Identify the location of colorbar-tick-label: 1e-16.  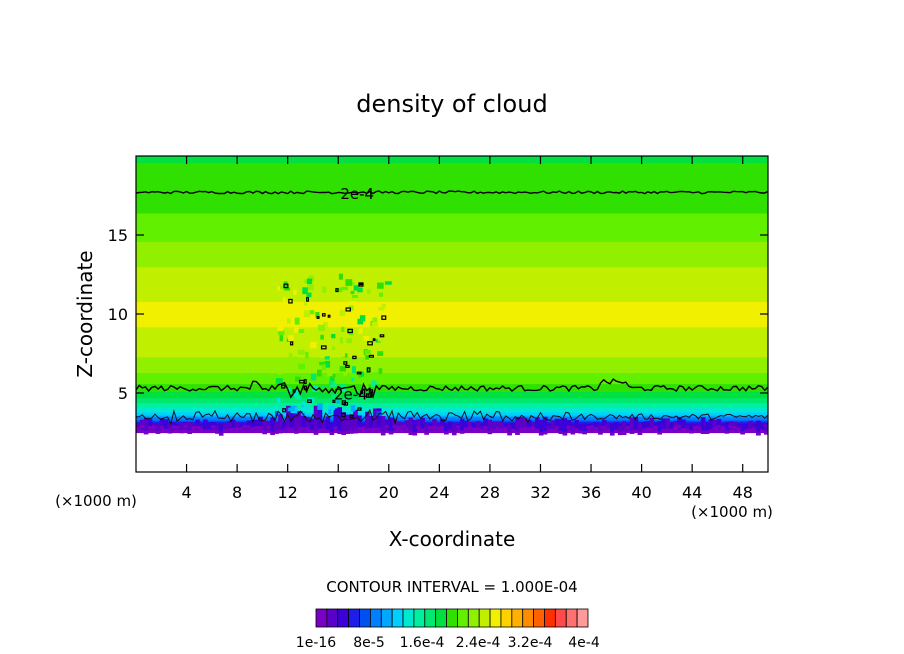
(316, 643).